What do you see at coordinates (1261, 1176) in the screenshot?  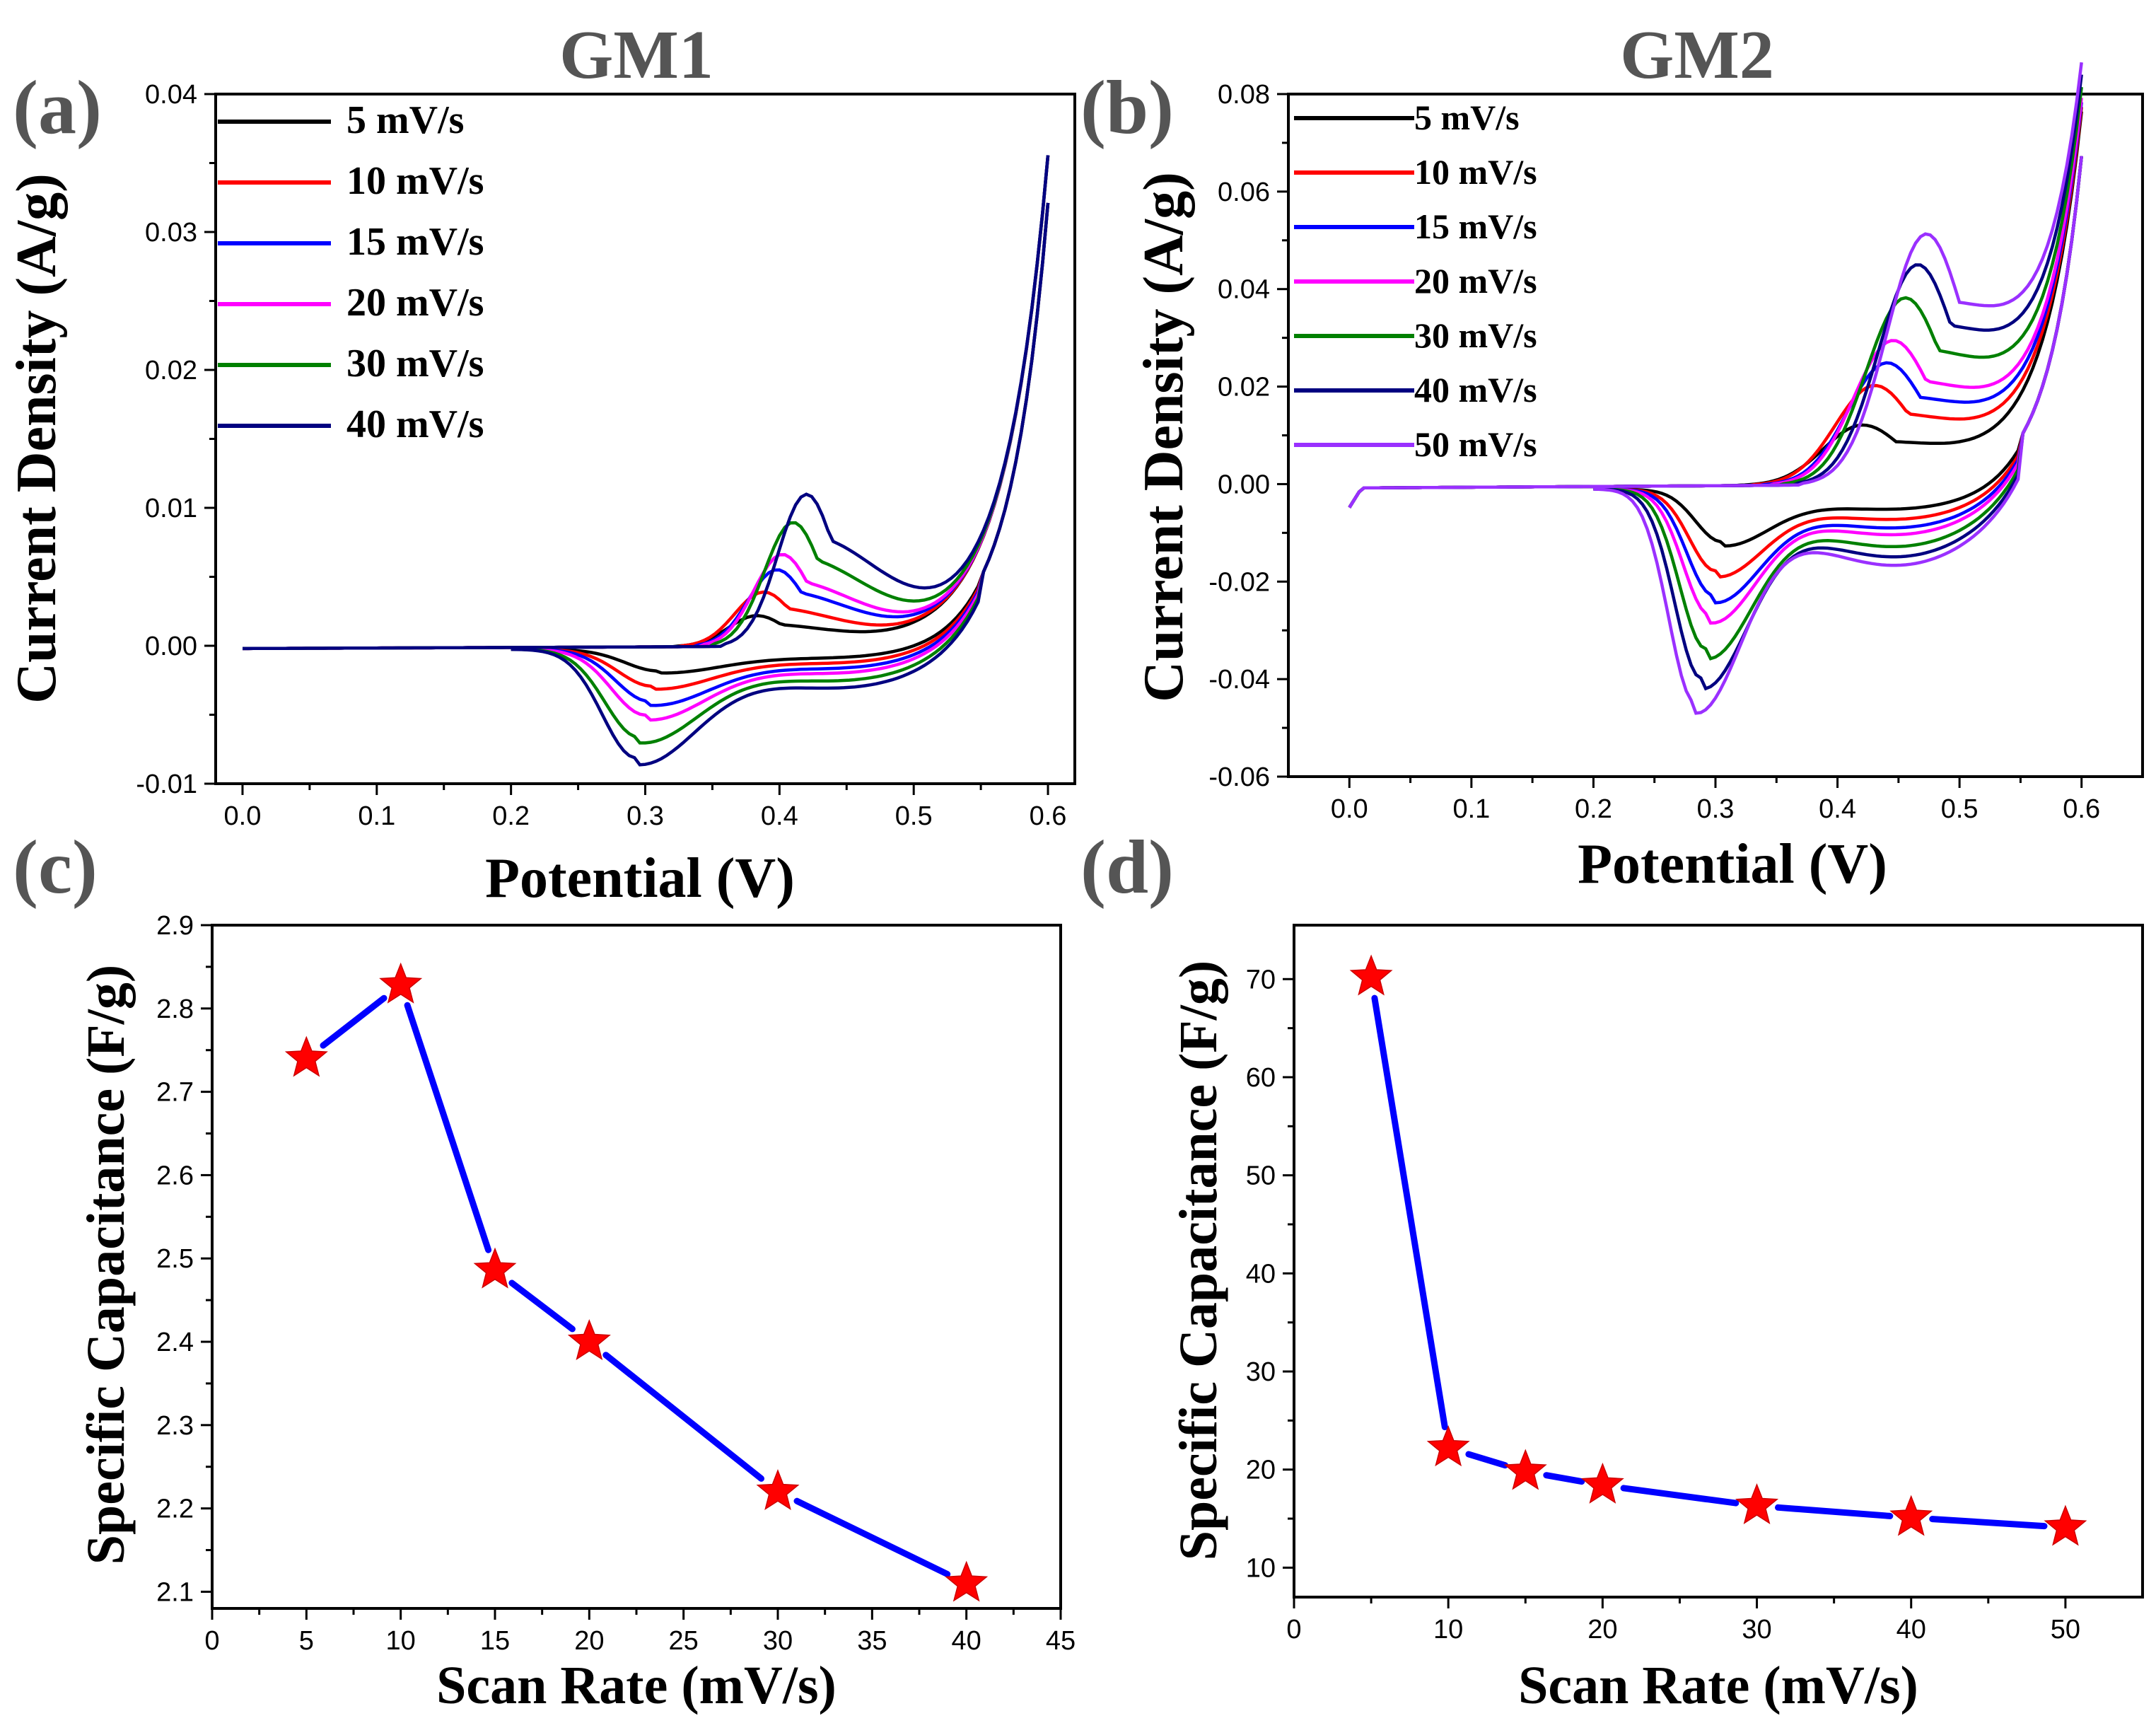 I see `y-tick-label: 50` at bounding box center [1261, 1176].